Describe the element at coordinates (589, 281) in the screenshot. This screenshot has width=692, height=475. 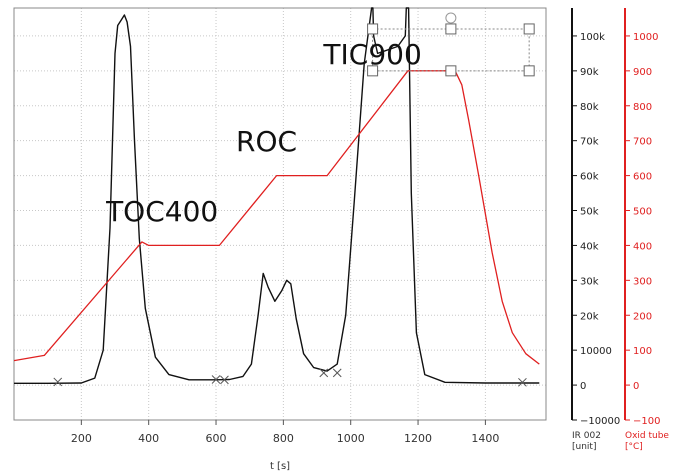
I see `ir-tick-label: 30k` at that location.